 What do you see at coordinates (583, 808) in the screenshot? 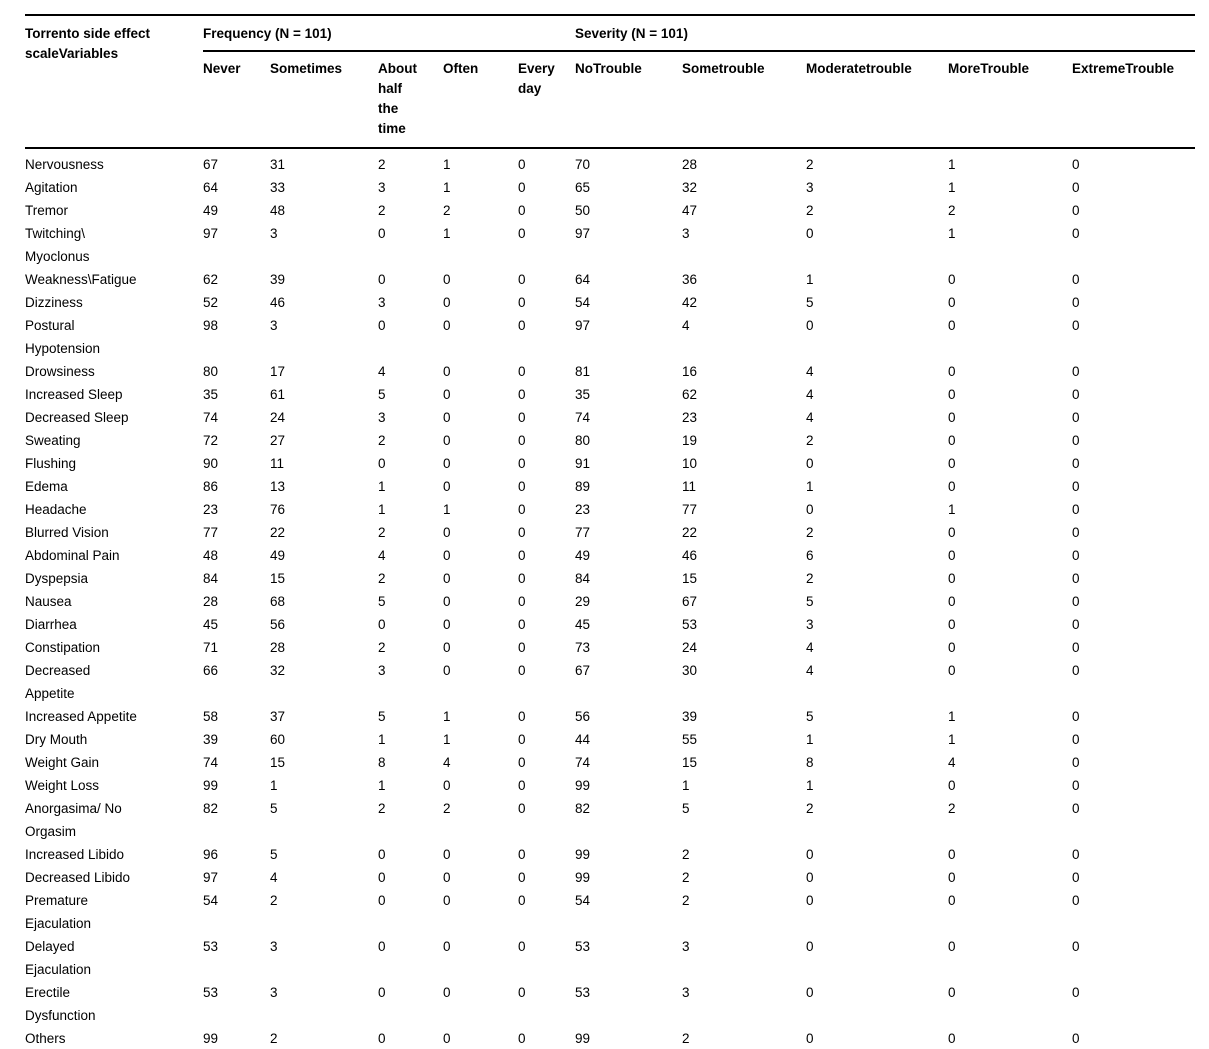
I see `severity-cell: 82` at bounding box center [583, 808].